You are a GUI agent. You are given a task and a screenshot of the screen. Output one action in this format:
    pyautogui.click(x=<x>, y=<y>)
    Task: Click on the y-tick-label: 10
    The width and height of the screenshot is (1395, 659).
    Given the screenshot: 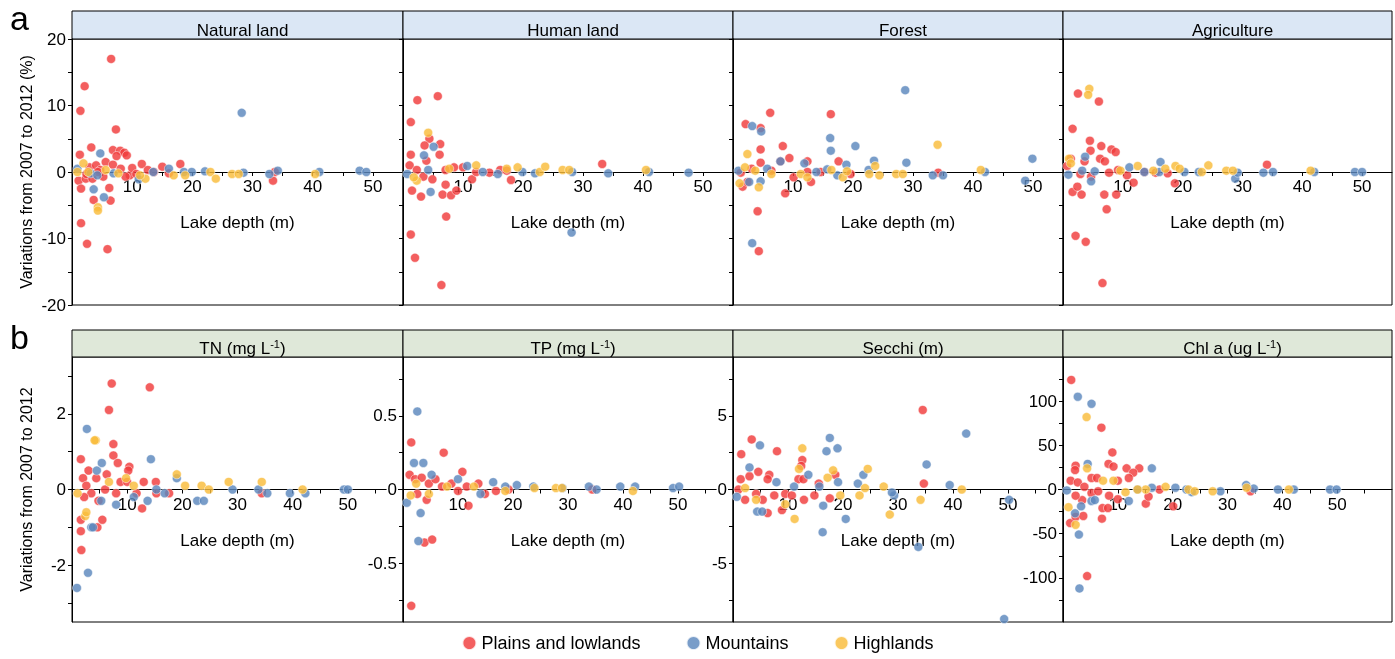 What is the action you would take?
    pyautogui.click(x=56, y=105)
    